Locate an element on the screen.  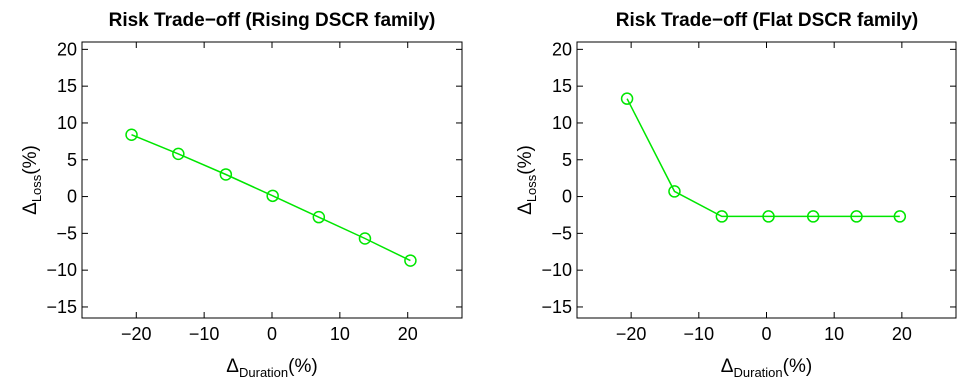
chart-title: Risk Trade−off (Flat DSCR family) is located at coordinates (767, 20).